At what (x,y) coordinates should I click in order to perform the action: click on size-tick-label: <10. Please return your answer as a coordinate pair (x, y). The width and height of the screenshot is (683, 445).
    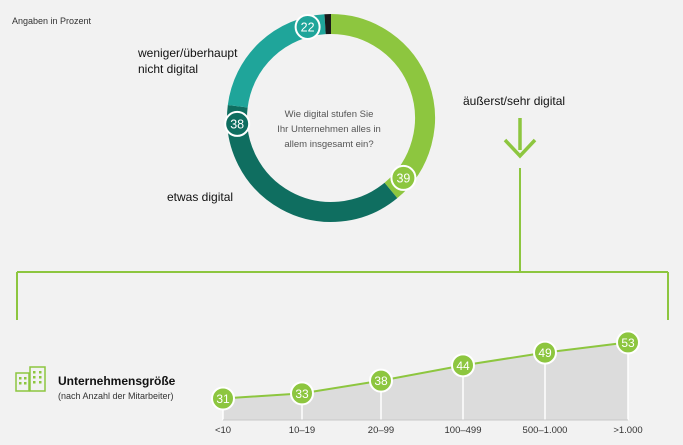
    Looking at the image, I should click on (223, 430).